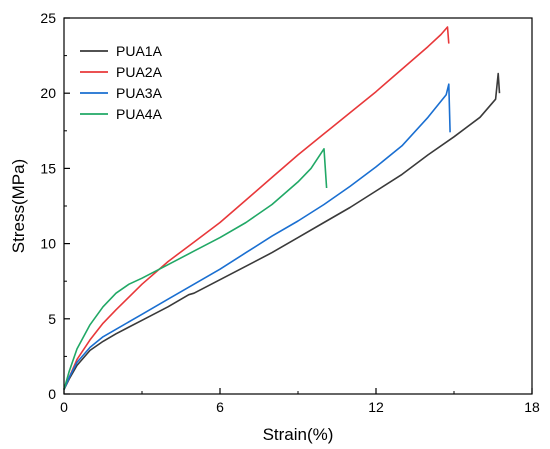  What do you see at coordinates (48, 168) in the screenshot?
I see `y-tick-label: 15` at bounding box center [48, 168].